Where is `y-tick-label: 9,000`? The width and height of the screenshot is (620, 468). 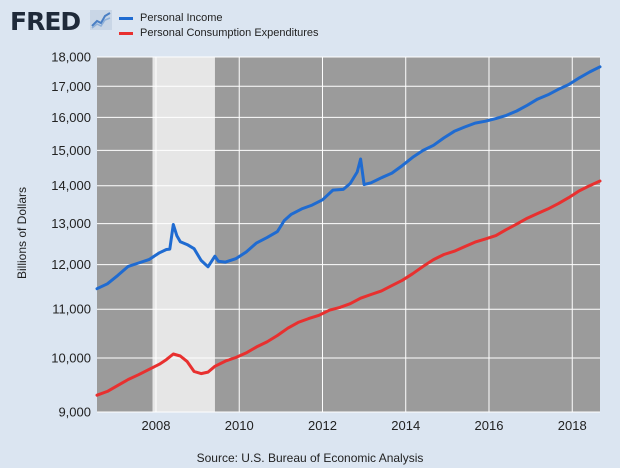
y-tick-label: 9,000 is located at coordinates (74, 412).